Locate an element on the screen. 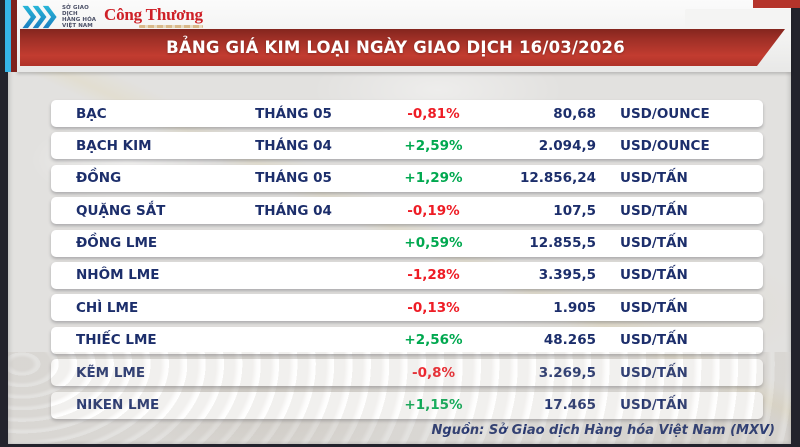 The height and width of the screenshot is (447, 800). percent-change: +2,59% is located at coordinates (433, 145).